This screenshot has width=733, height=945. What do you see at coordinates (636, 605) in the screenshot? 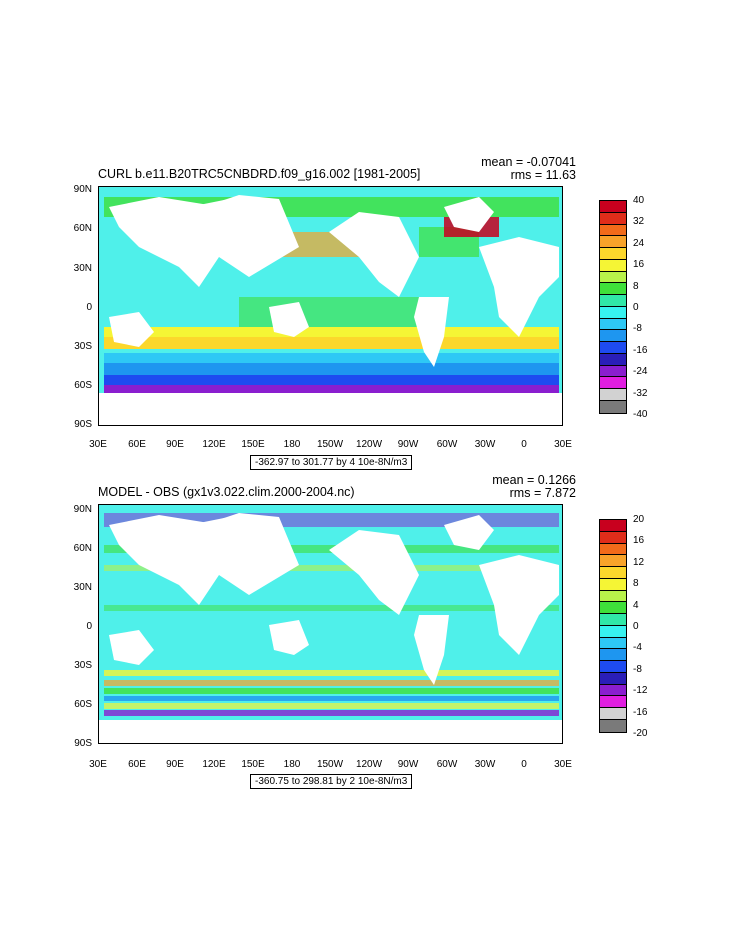
I see `colorbar-label: 4` at bounding box center [636, 605].